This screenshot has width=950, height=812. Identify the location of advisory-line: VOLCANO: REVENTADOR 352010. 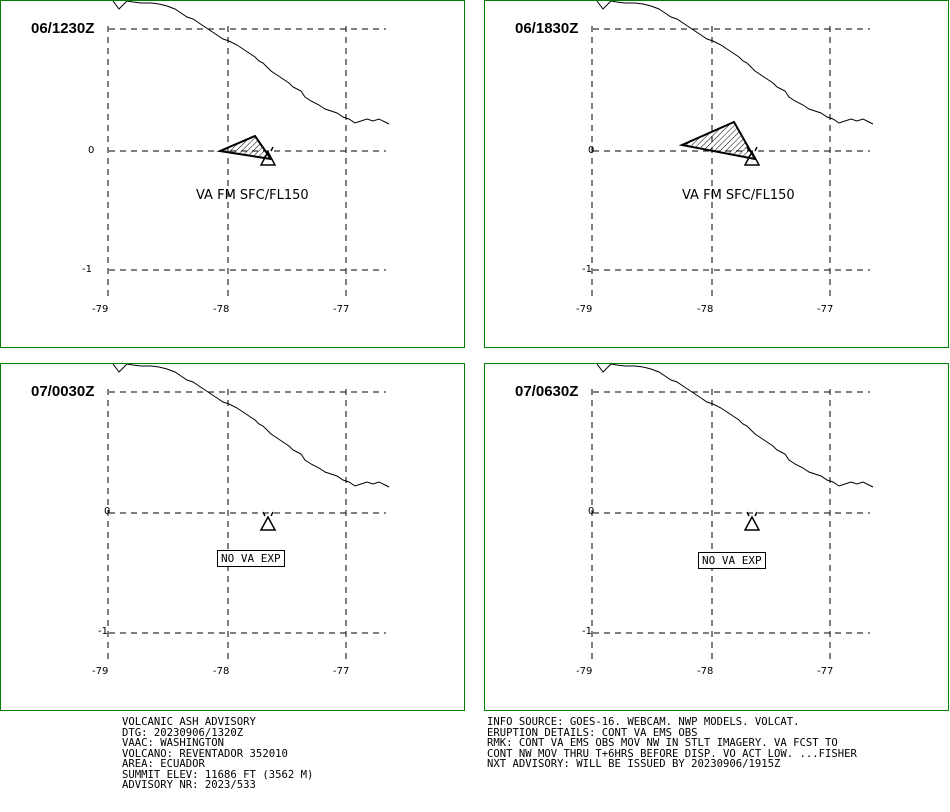
(205, 753).